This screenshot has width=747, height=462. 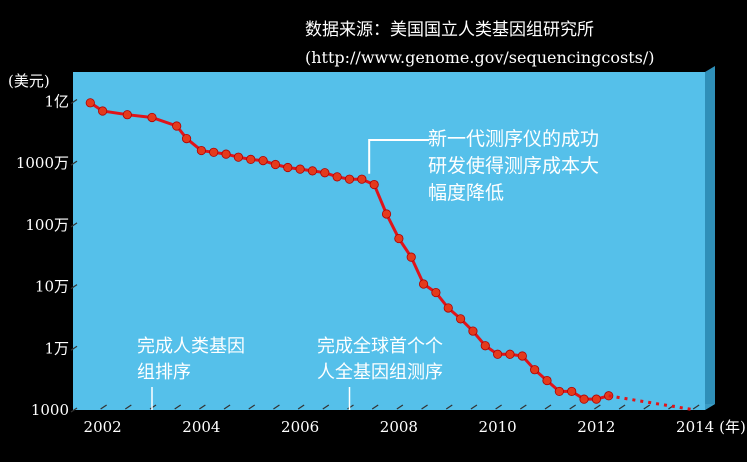 What do you see at coordinates (399, 156) in the screenshot?
I see `annotation-leader` at bounding box center [399, 156].